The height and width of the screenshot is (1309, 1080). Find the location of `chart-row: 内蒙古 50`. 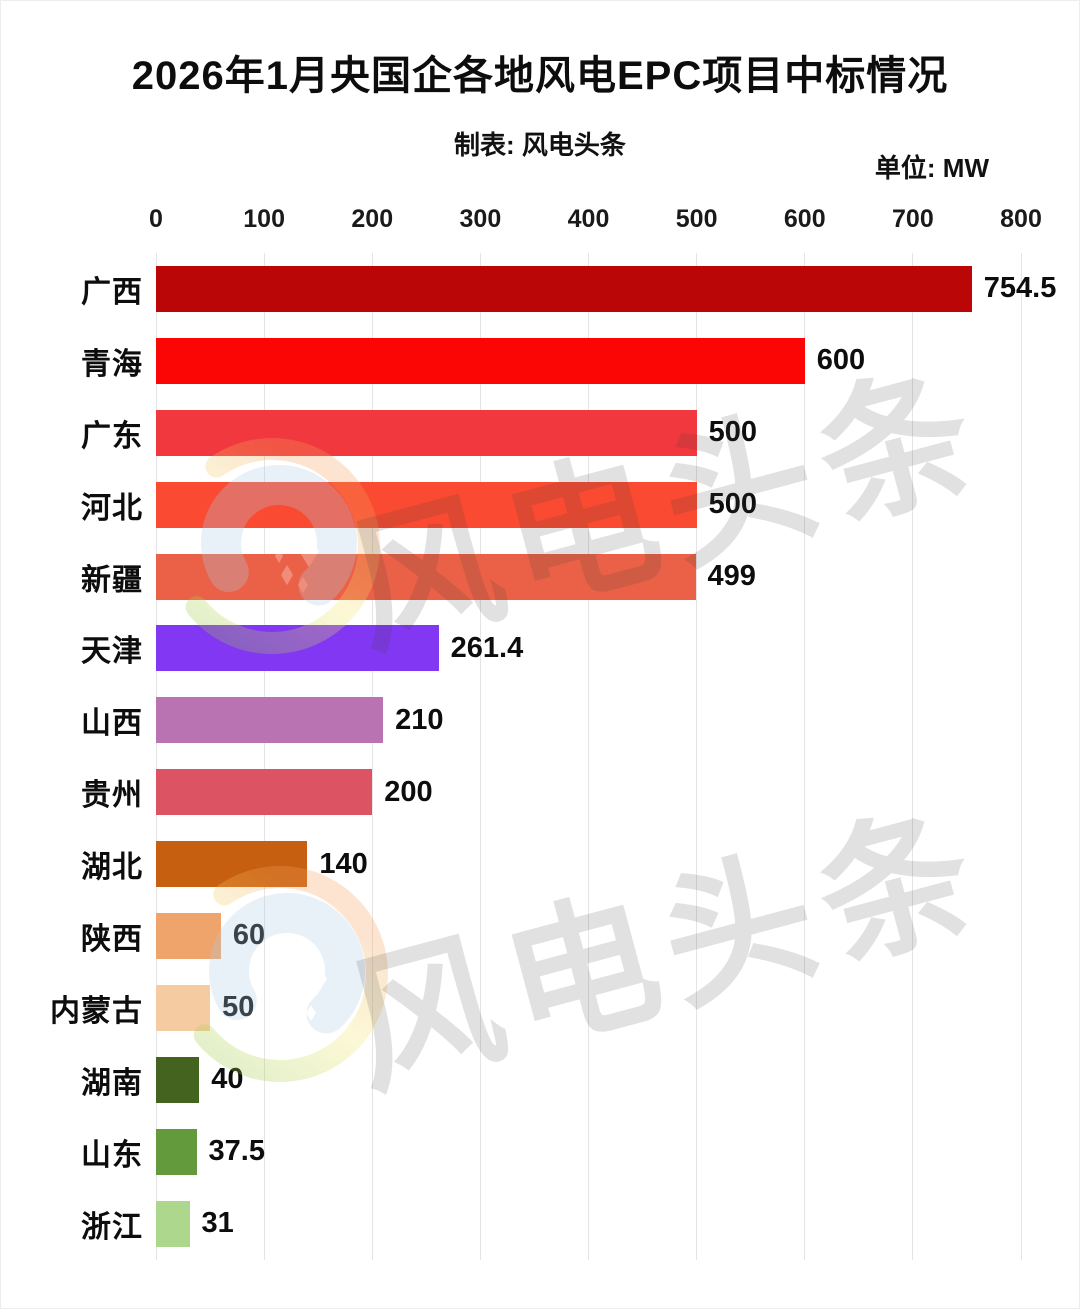

chart-row: 内蒙古 50 is located at coordinates (540, 1008).